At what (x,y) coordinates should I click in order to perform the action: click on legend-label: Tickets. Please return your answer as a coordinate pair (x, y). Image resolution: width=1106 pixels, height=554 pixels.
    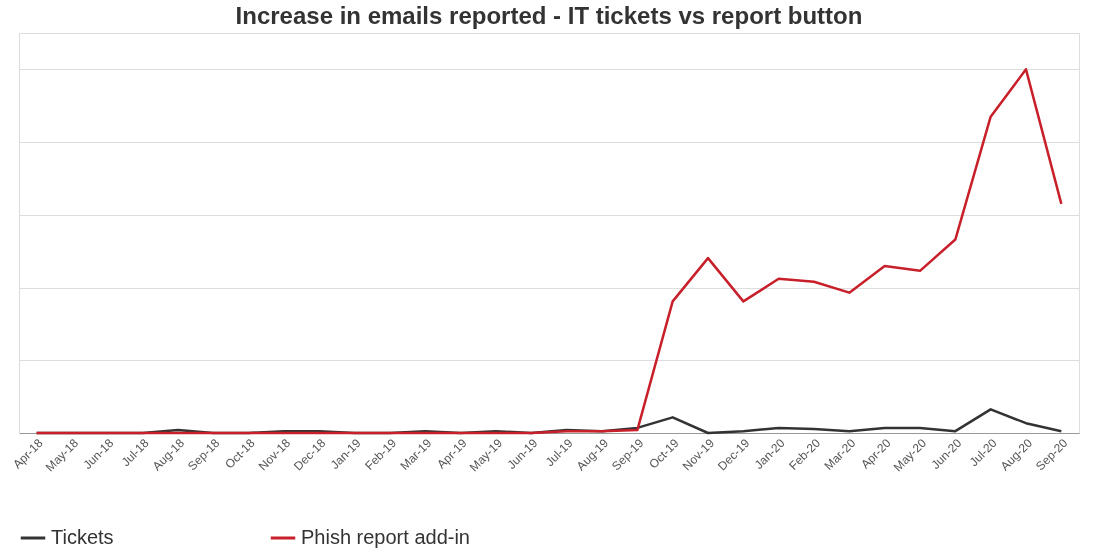
    Looking at the image, I should click on (82, 537).